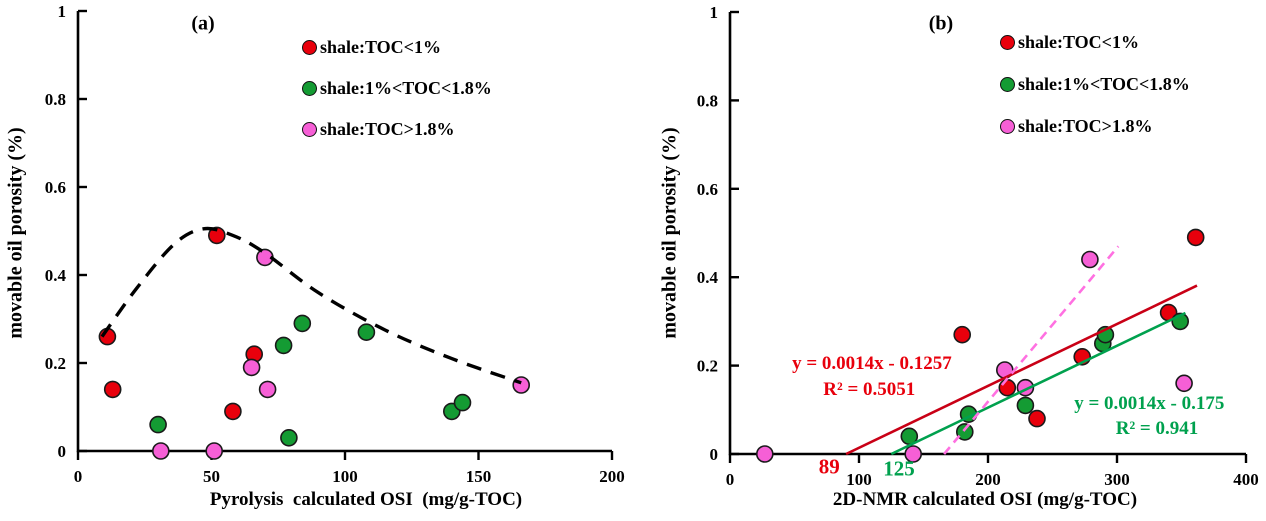 This screenshot has height=521, width=1266. Describe the element at coordinates (1246, 479) in the screenshot. I see `x-tick-label: 400` at that location.